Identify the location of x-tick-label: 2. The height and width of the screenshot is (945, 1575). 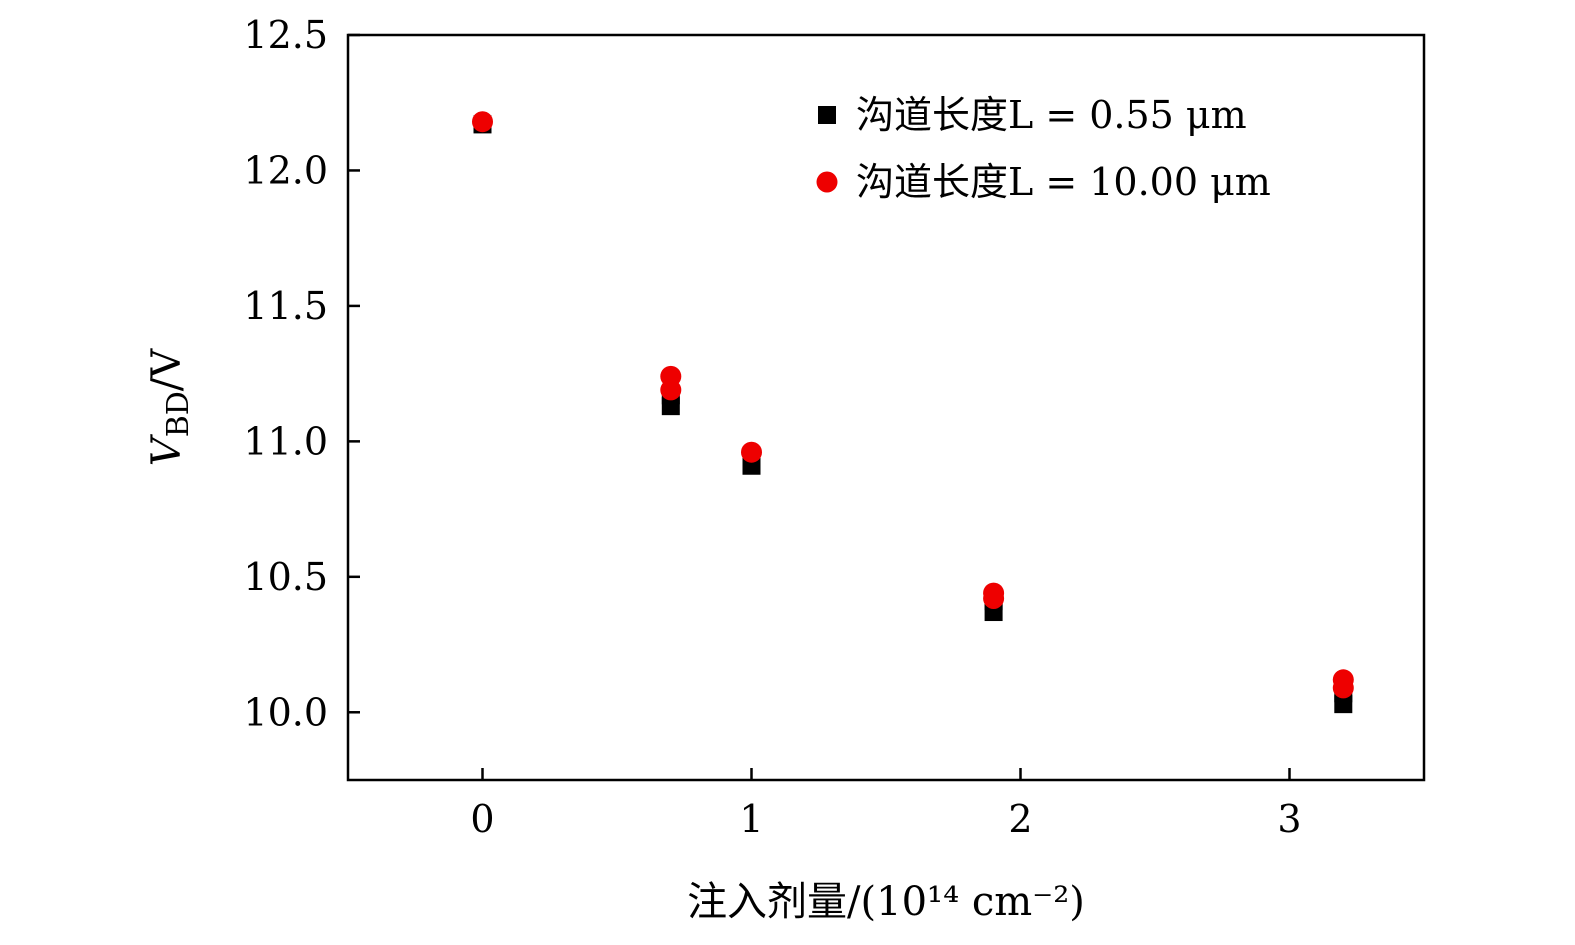
(1020, 819).